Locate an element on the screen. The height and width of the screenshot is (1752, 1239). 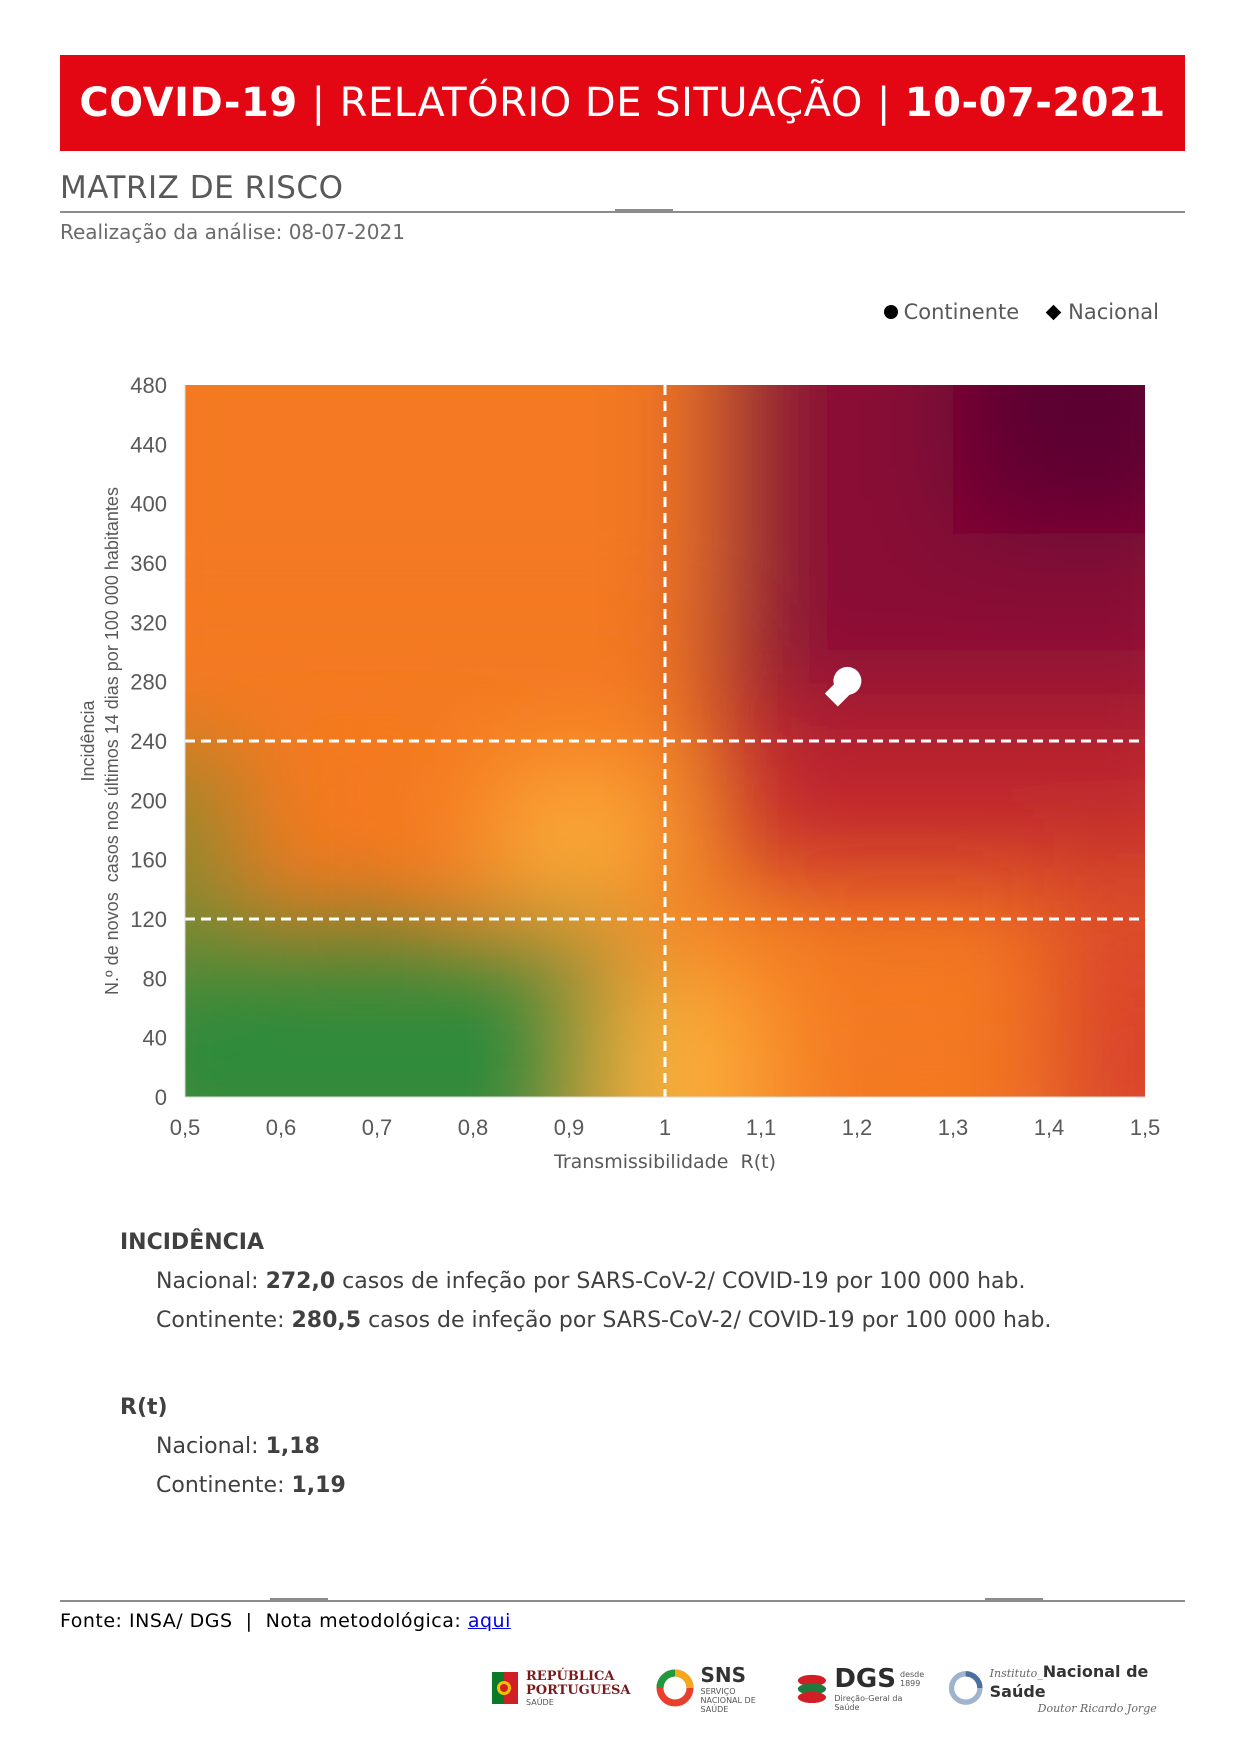
y-tick-label: 440 is located at coordinates (148, 444).